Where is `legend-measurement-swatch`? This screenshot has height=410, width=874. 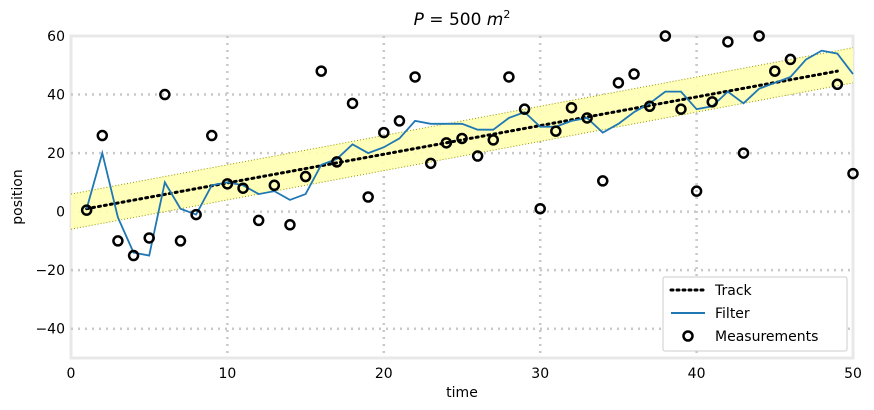
legend-measurement-swatch is located at coordinates (688, 336).